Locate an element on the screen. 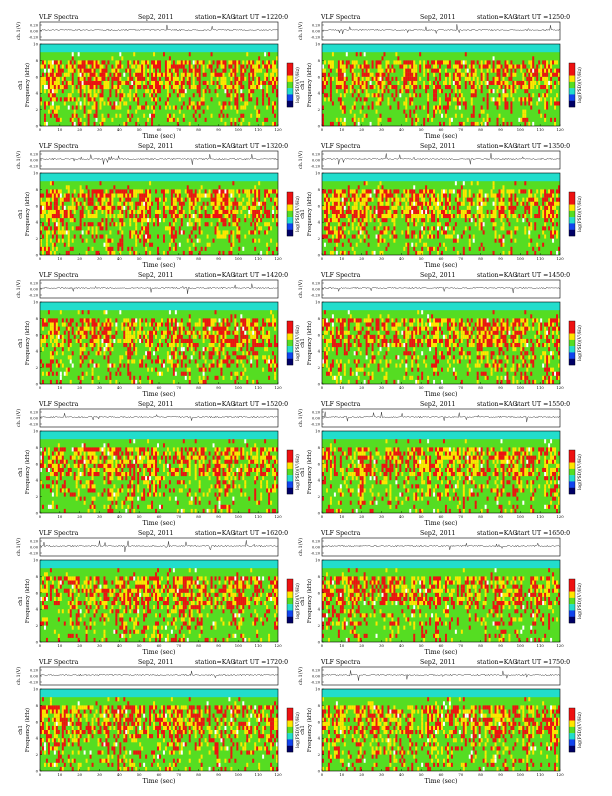 Image resolution: width=612 pixels, height=796 pixels. colorbar-segment is located at coordinates (290, 195).